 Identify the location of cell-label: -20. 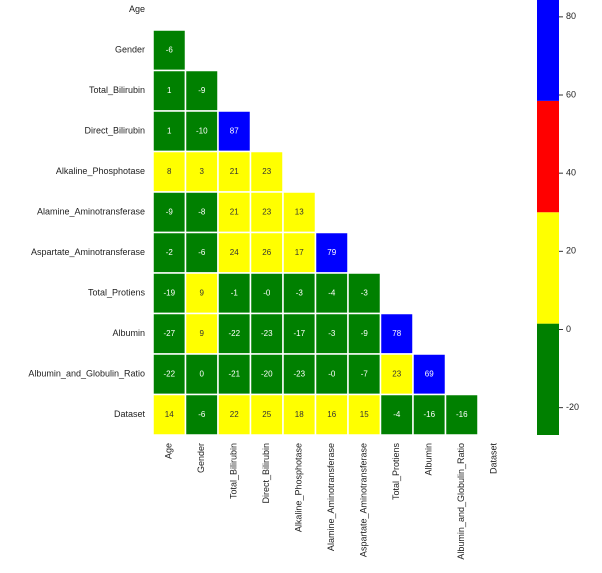
(267, 373).